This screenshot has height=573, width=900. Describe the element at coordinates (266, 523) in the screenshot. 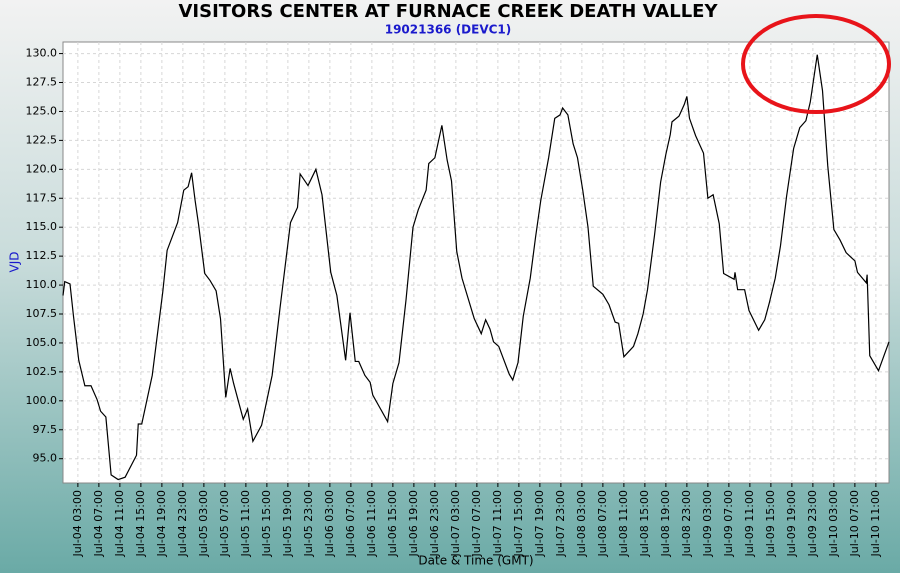

I see `x-tick-label: Jul-05 15:00` at that location.